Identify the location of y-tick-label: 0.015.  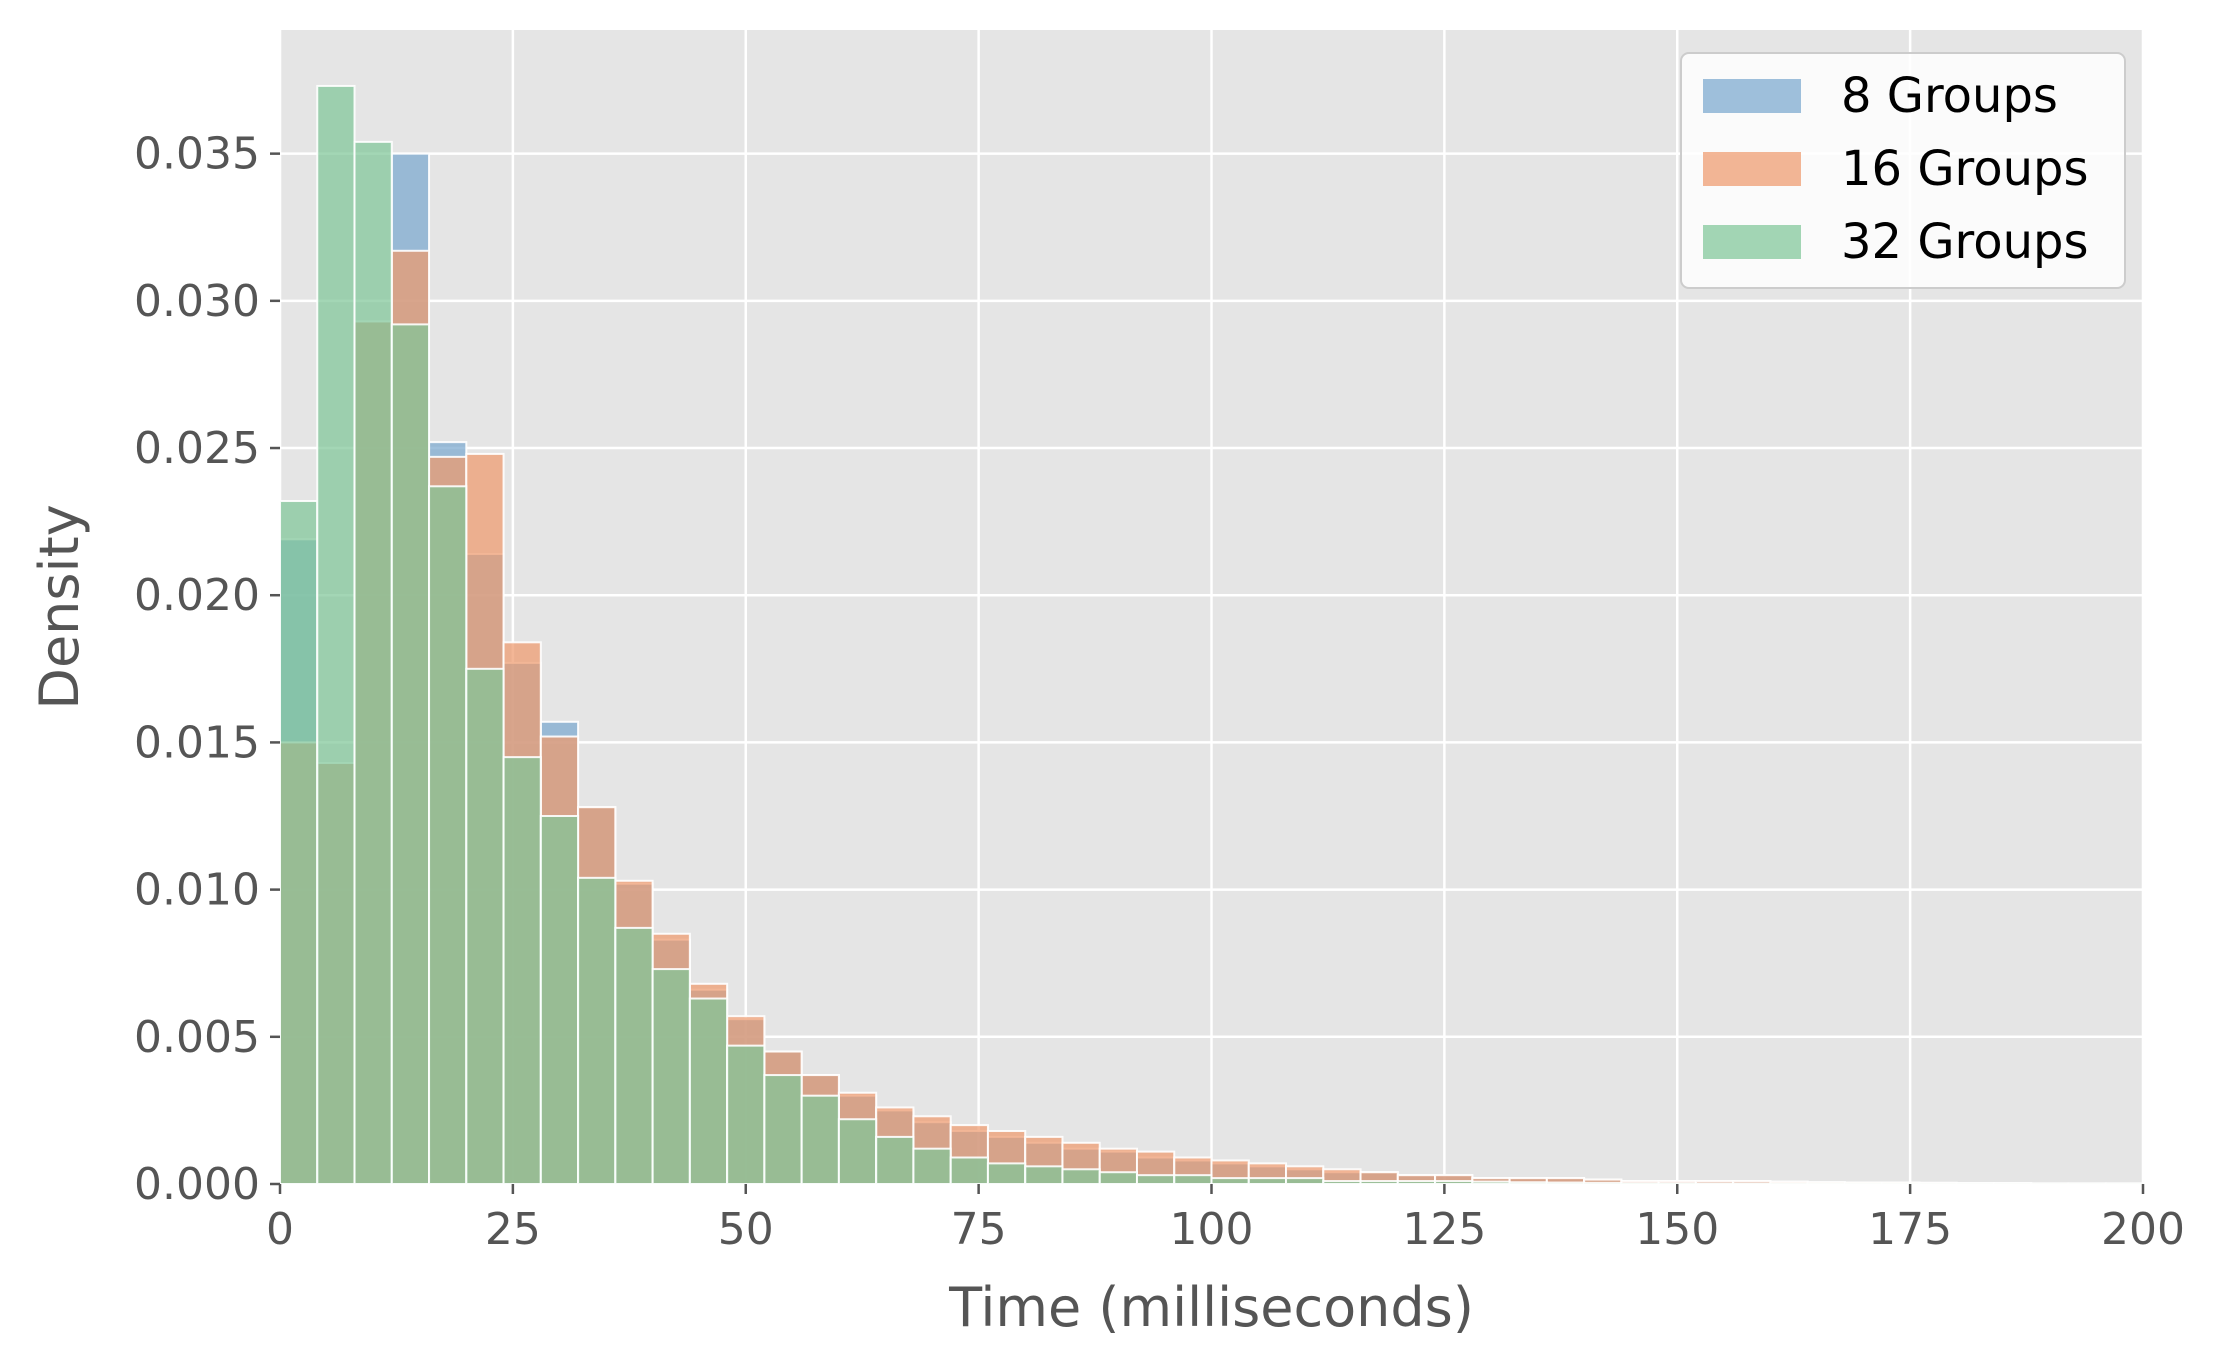
(197, 742).